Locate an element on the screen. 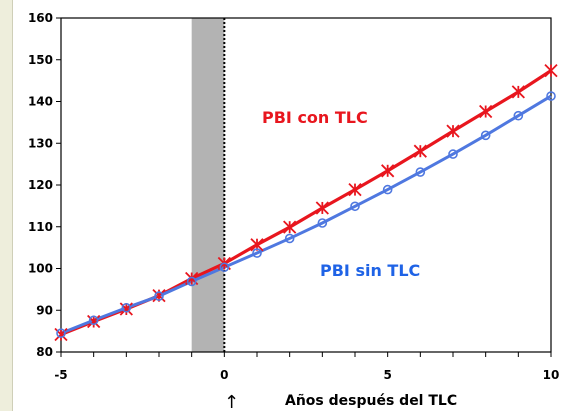 The image size is (562, 411). x-axis-title: Años después del TLC is located at coordinates (371, 401).